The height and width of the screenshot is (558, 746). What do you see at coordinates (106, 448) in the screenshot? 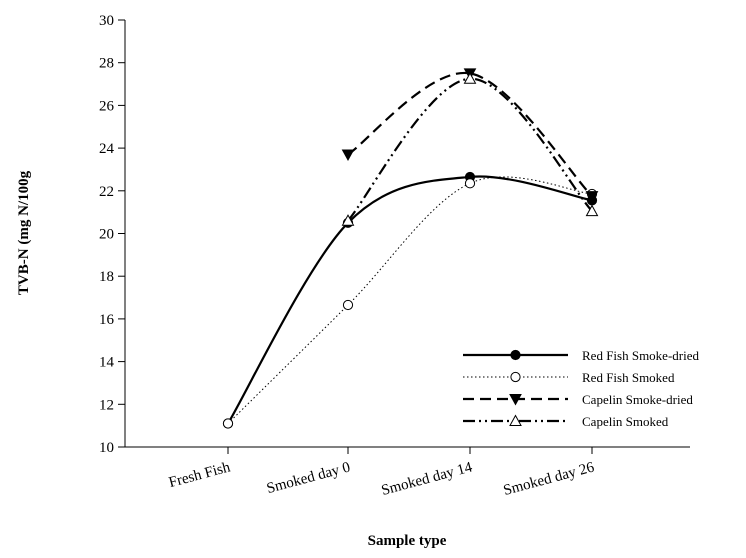
I see `y-tick-label: 10` at bounding box center [106, 448].